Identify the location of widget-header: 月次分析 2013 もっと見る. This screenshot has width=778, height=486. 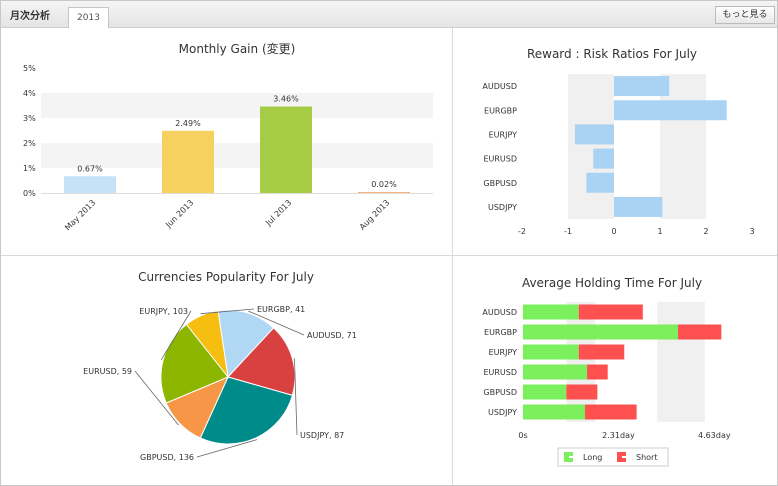
(389, 14).